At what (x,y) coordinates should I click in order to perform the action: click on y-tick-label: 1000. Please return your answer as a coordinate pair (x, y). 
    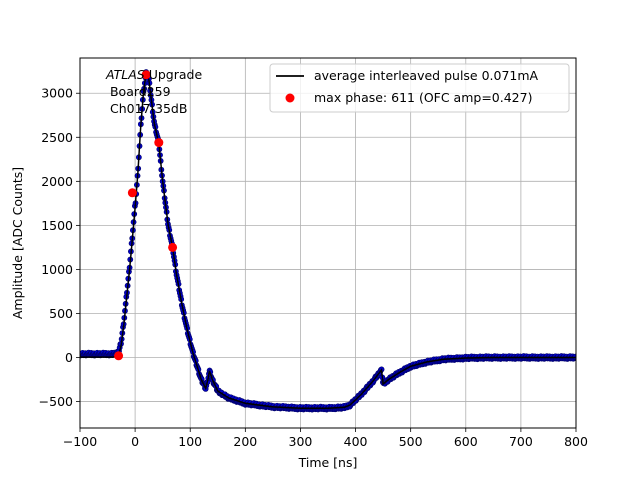
    Looking at the image, I should click on (57, 269).